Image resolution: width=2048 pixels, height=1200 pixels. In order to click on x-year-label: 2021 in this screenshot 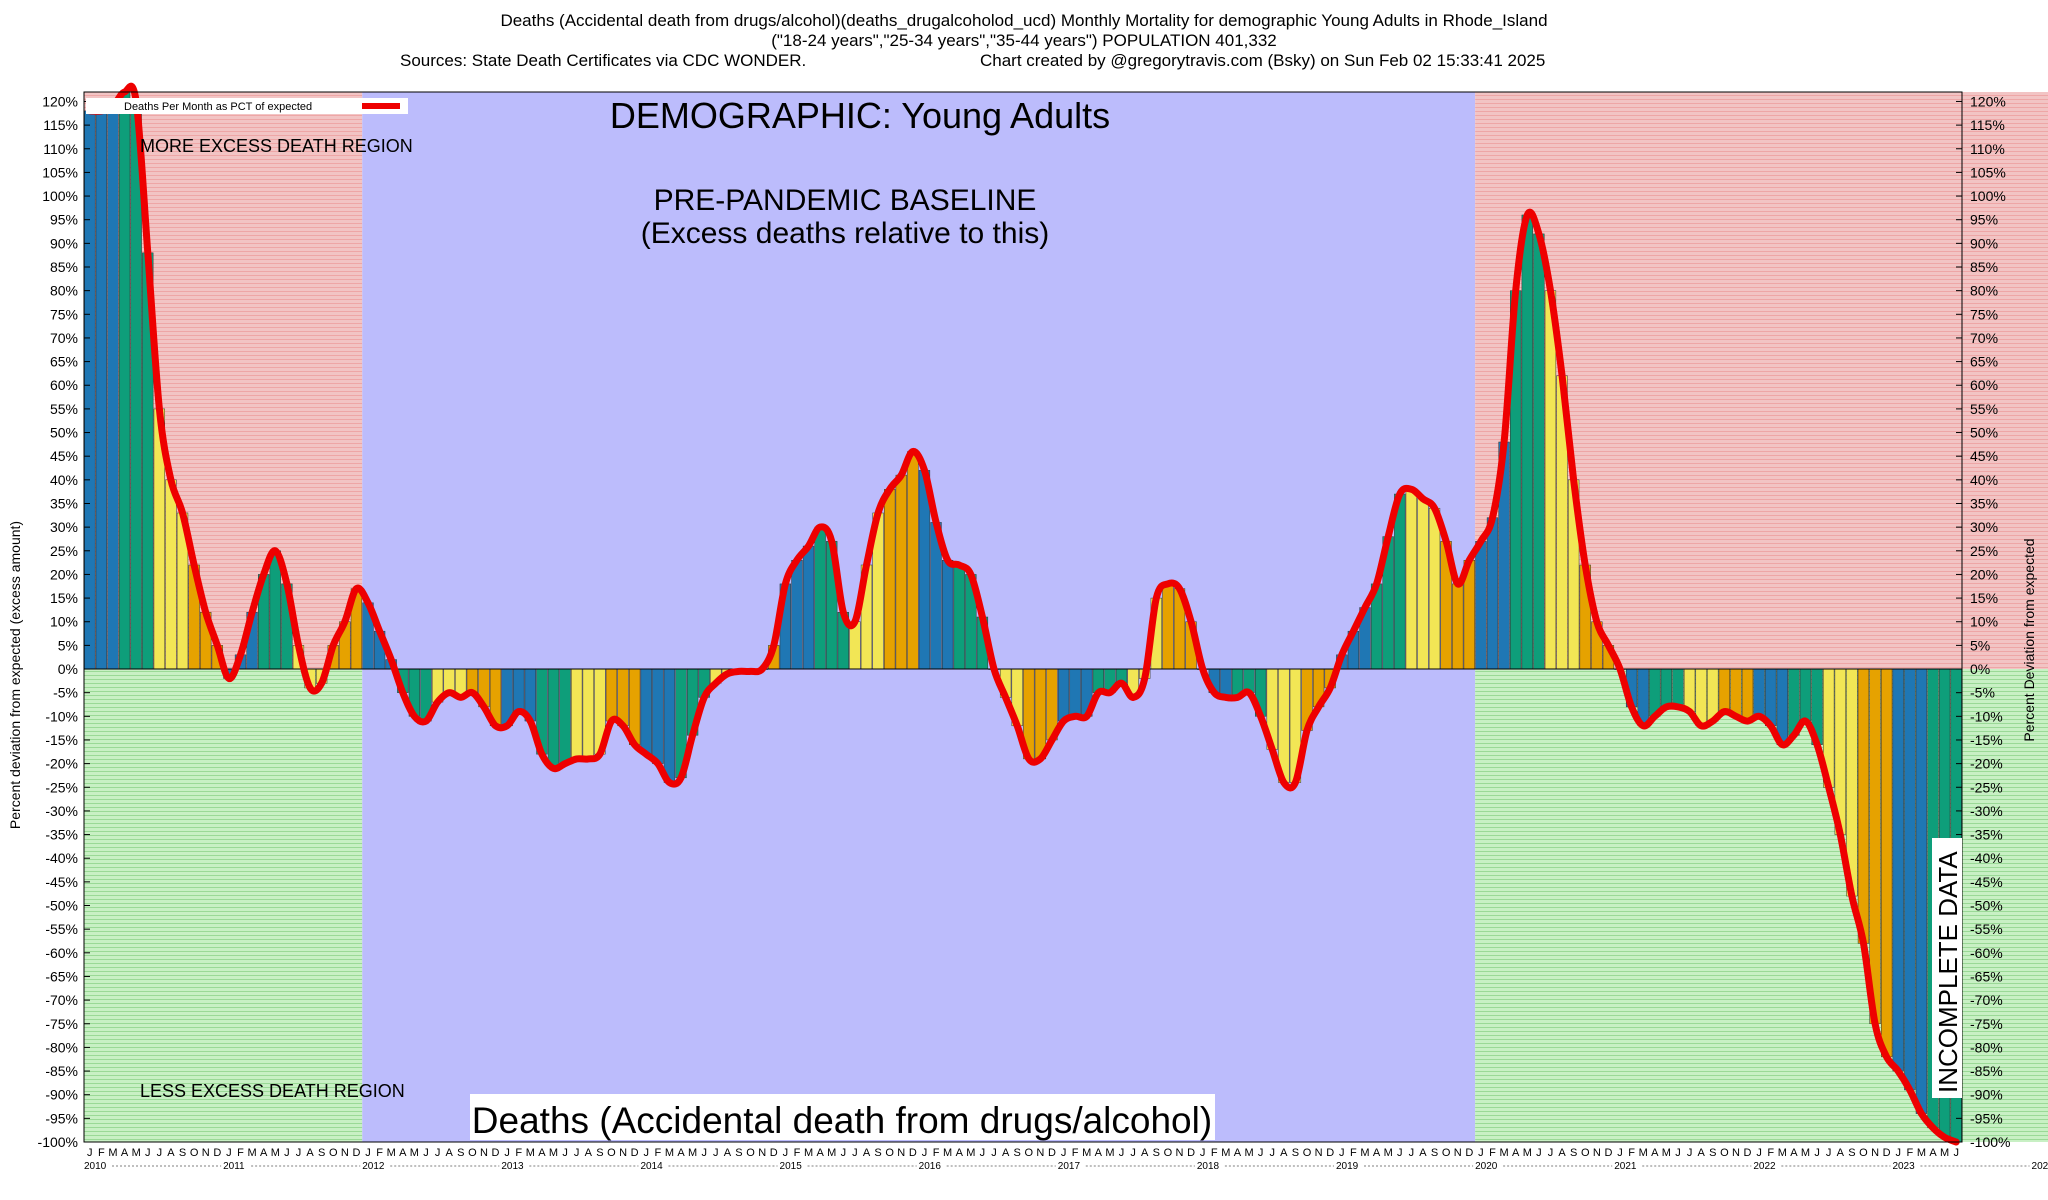, I will do `click(1625, 1166)`.